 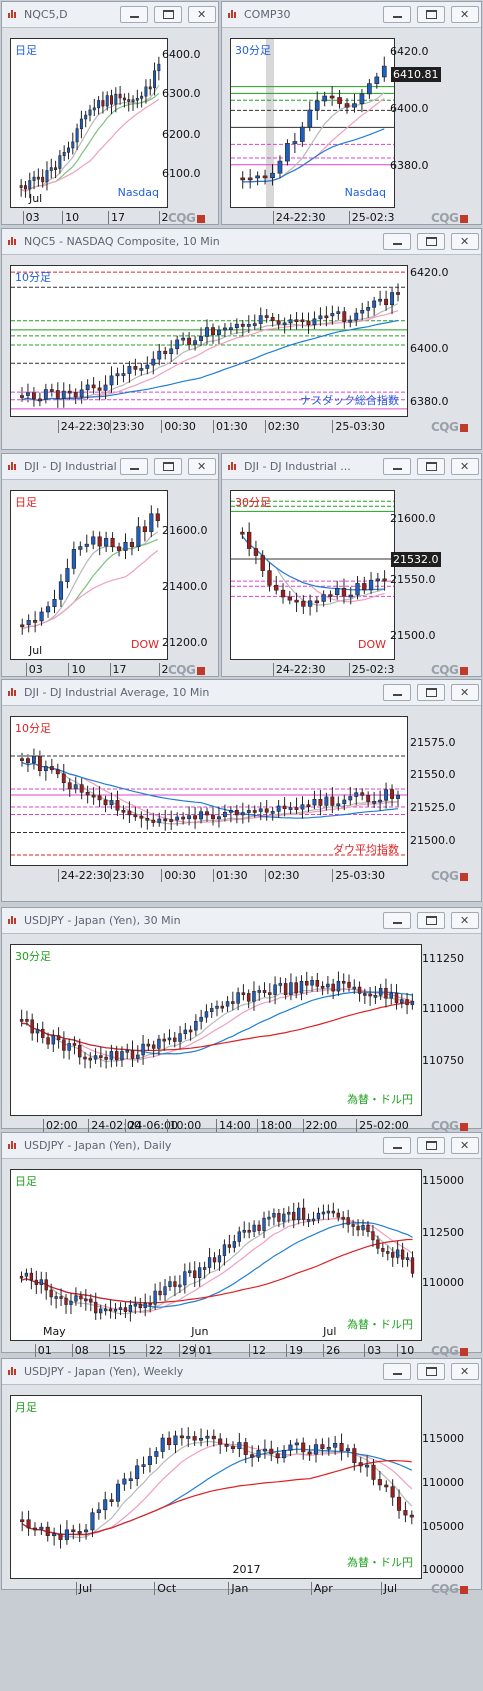 I want to click on timeframe-label: 10分足, so click(x=33, y=728).